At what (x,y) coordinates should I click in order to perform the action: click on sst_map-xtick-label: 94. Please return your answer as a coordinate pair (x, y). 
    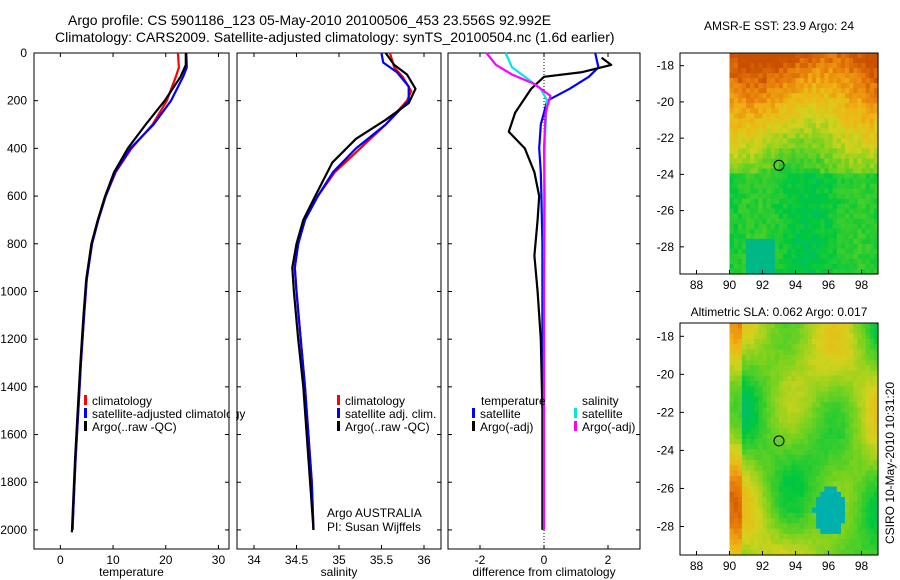
    Looking at the image, I should click on (796, 285).